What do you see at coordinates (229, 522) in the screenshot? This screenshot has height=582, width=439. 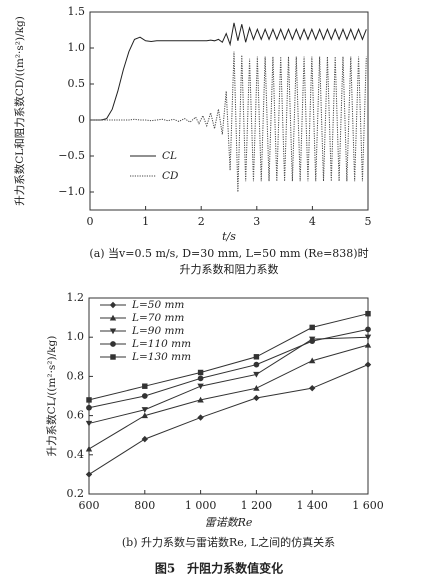 I see `x-axis-label: 雷诺数Re` at bounding box center [229, 522].